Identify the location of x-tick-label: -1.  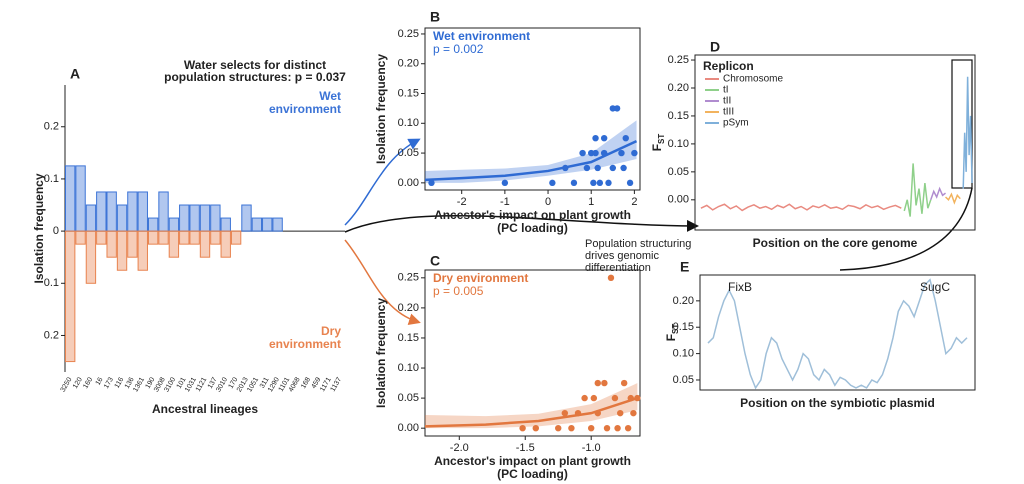
(505, 202).